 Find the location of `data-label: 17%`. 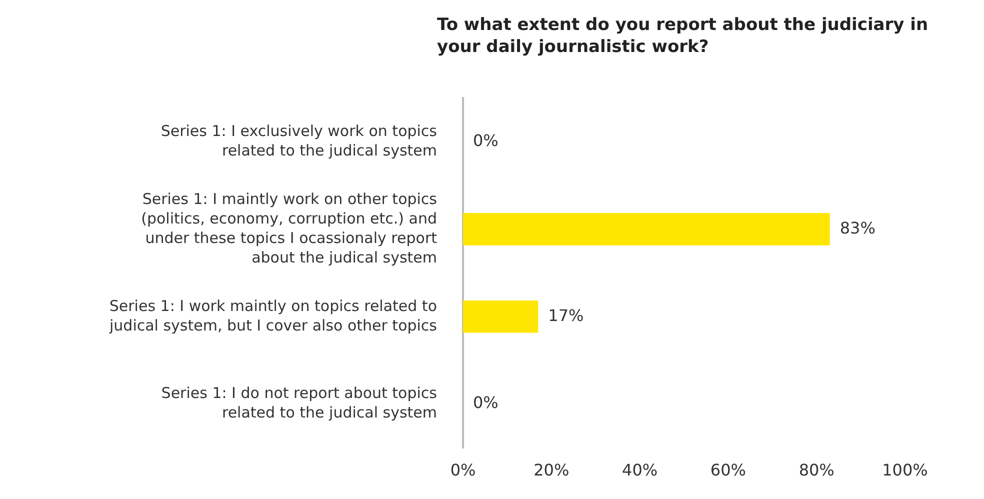

data-label: 17% is located at coordinates (566, 315).